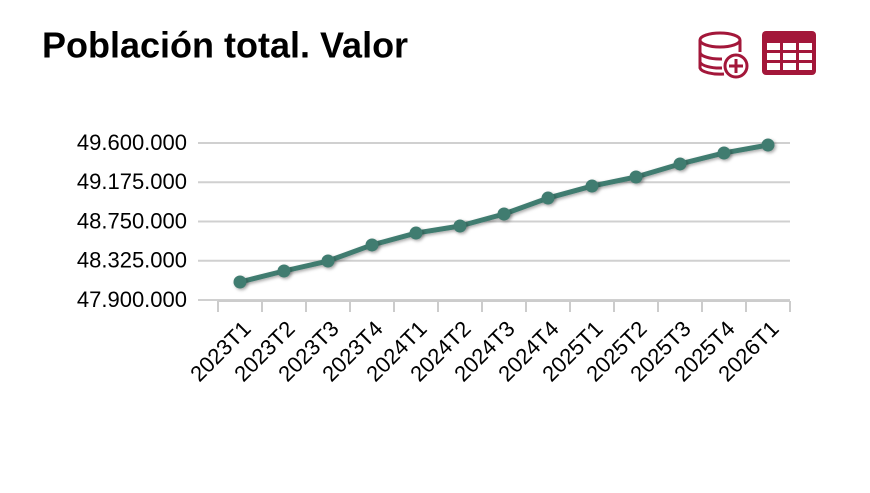 The image size is (870, 493). What do you see at coordinates (132, 220) in the screenshot?
I see `y-tick-label: 48.750.000` at bounding box center [132, 220].